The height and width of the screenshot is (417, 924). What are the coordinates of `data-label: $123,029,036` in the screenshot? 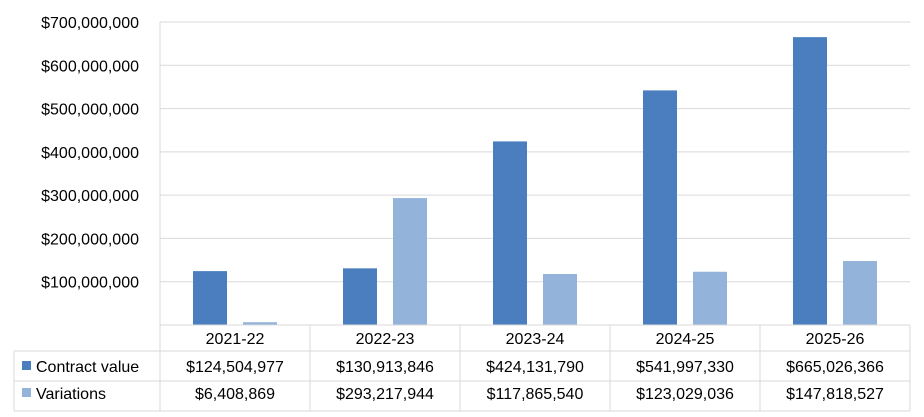 It's located at (685, 394).